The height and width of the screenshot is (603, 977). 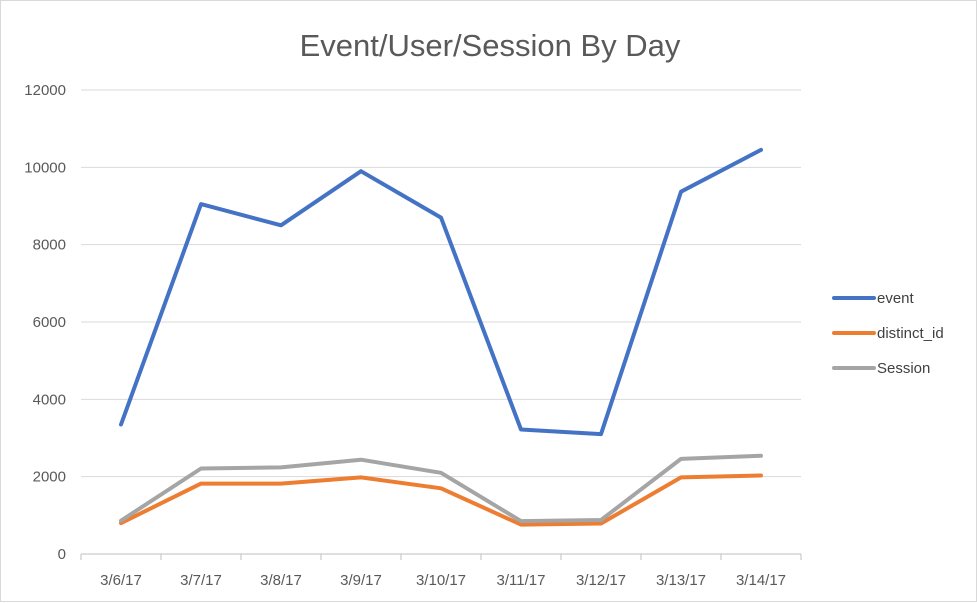 I want to click on legend-label: distinct_id, so click(x=910, y=333).